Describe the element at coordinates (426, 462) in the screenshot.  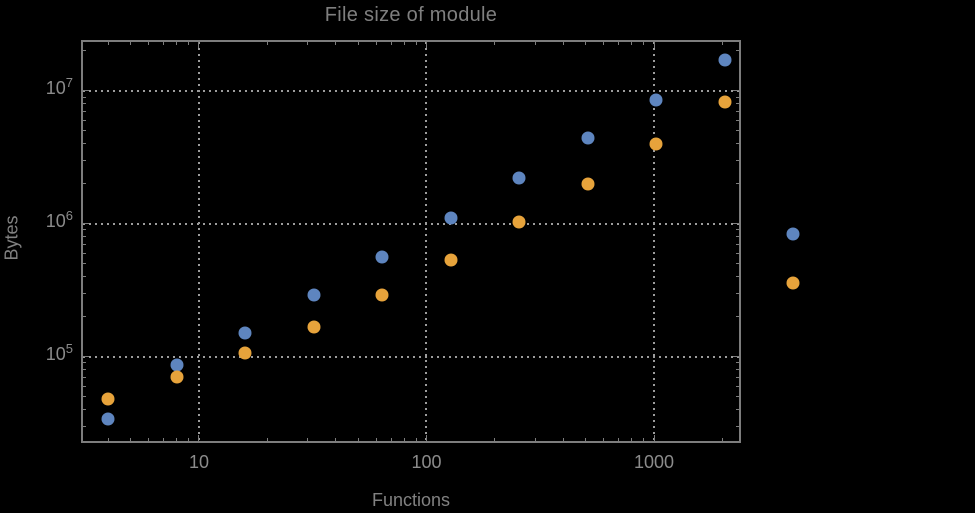
I see `x-tick-label: 100` at that location.